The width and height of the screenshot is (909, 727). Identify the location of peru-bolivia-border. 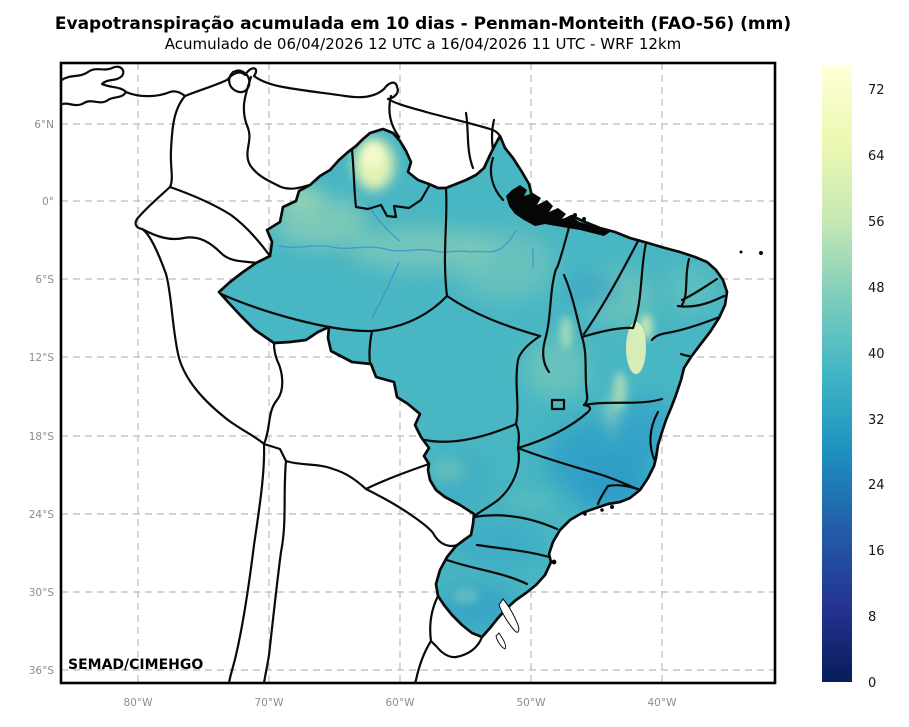
(273, 393).